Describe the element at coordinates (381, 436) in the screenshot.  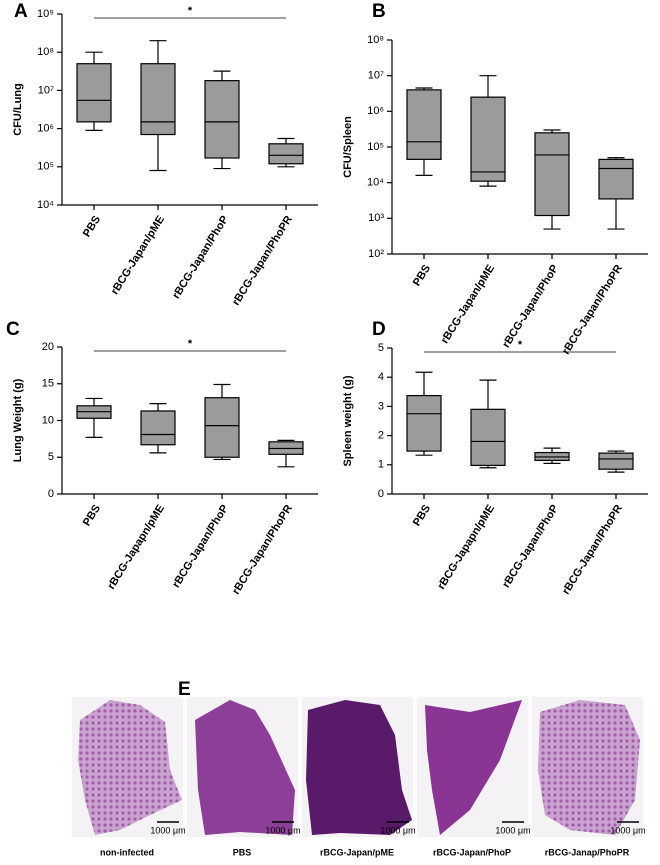
I see `y-tick-label: 2` at that location.